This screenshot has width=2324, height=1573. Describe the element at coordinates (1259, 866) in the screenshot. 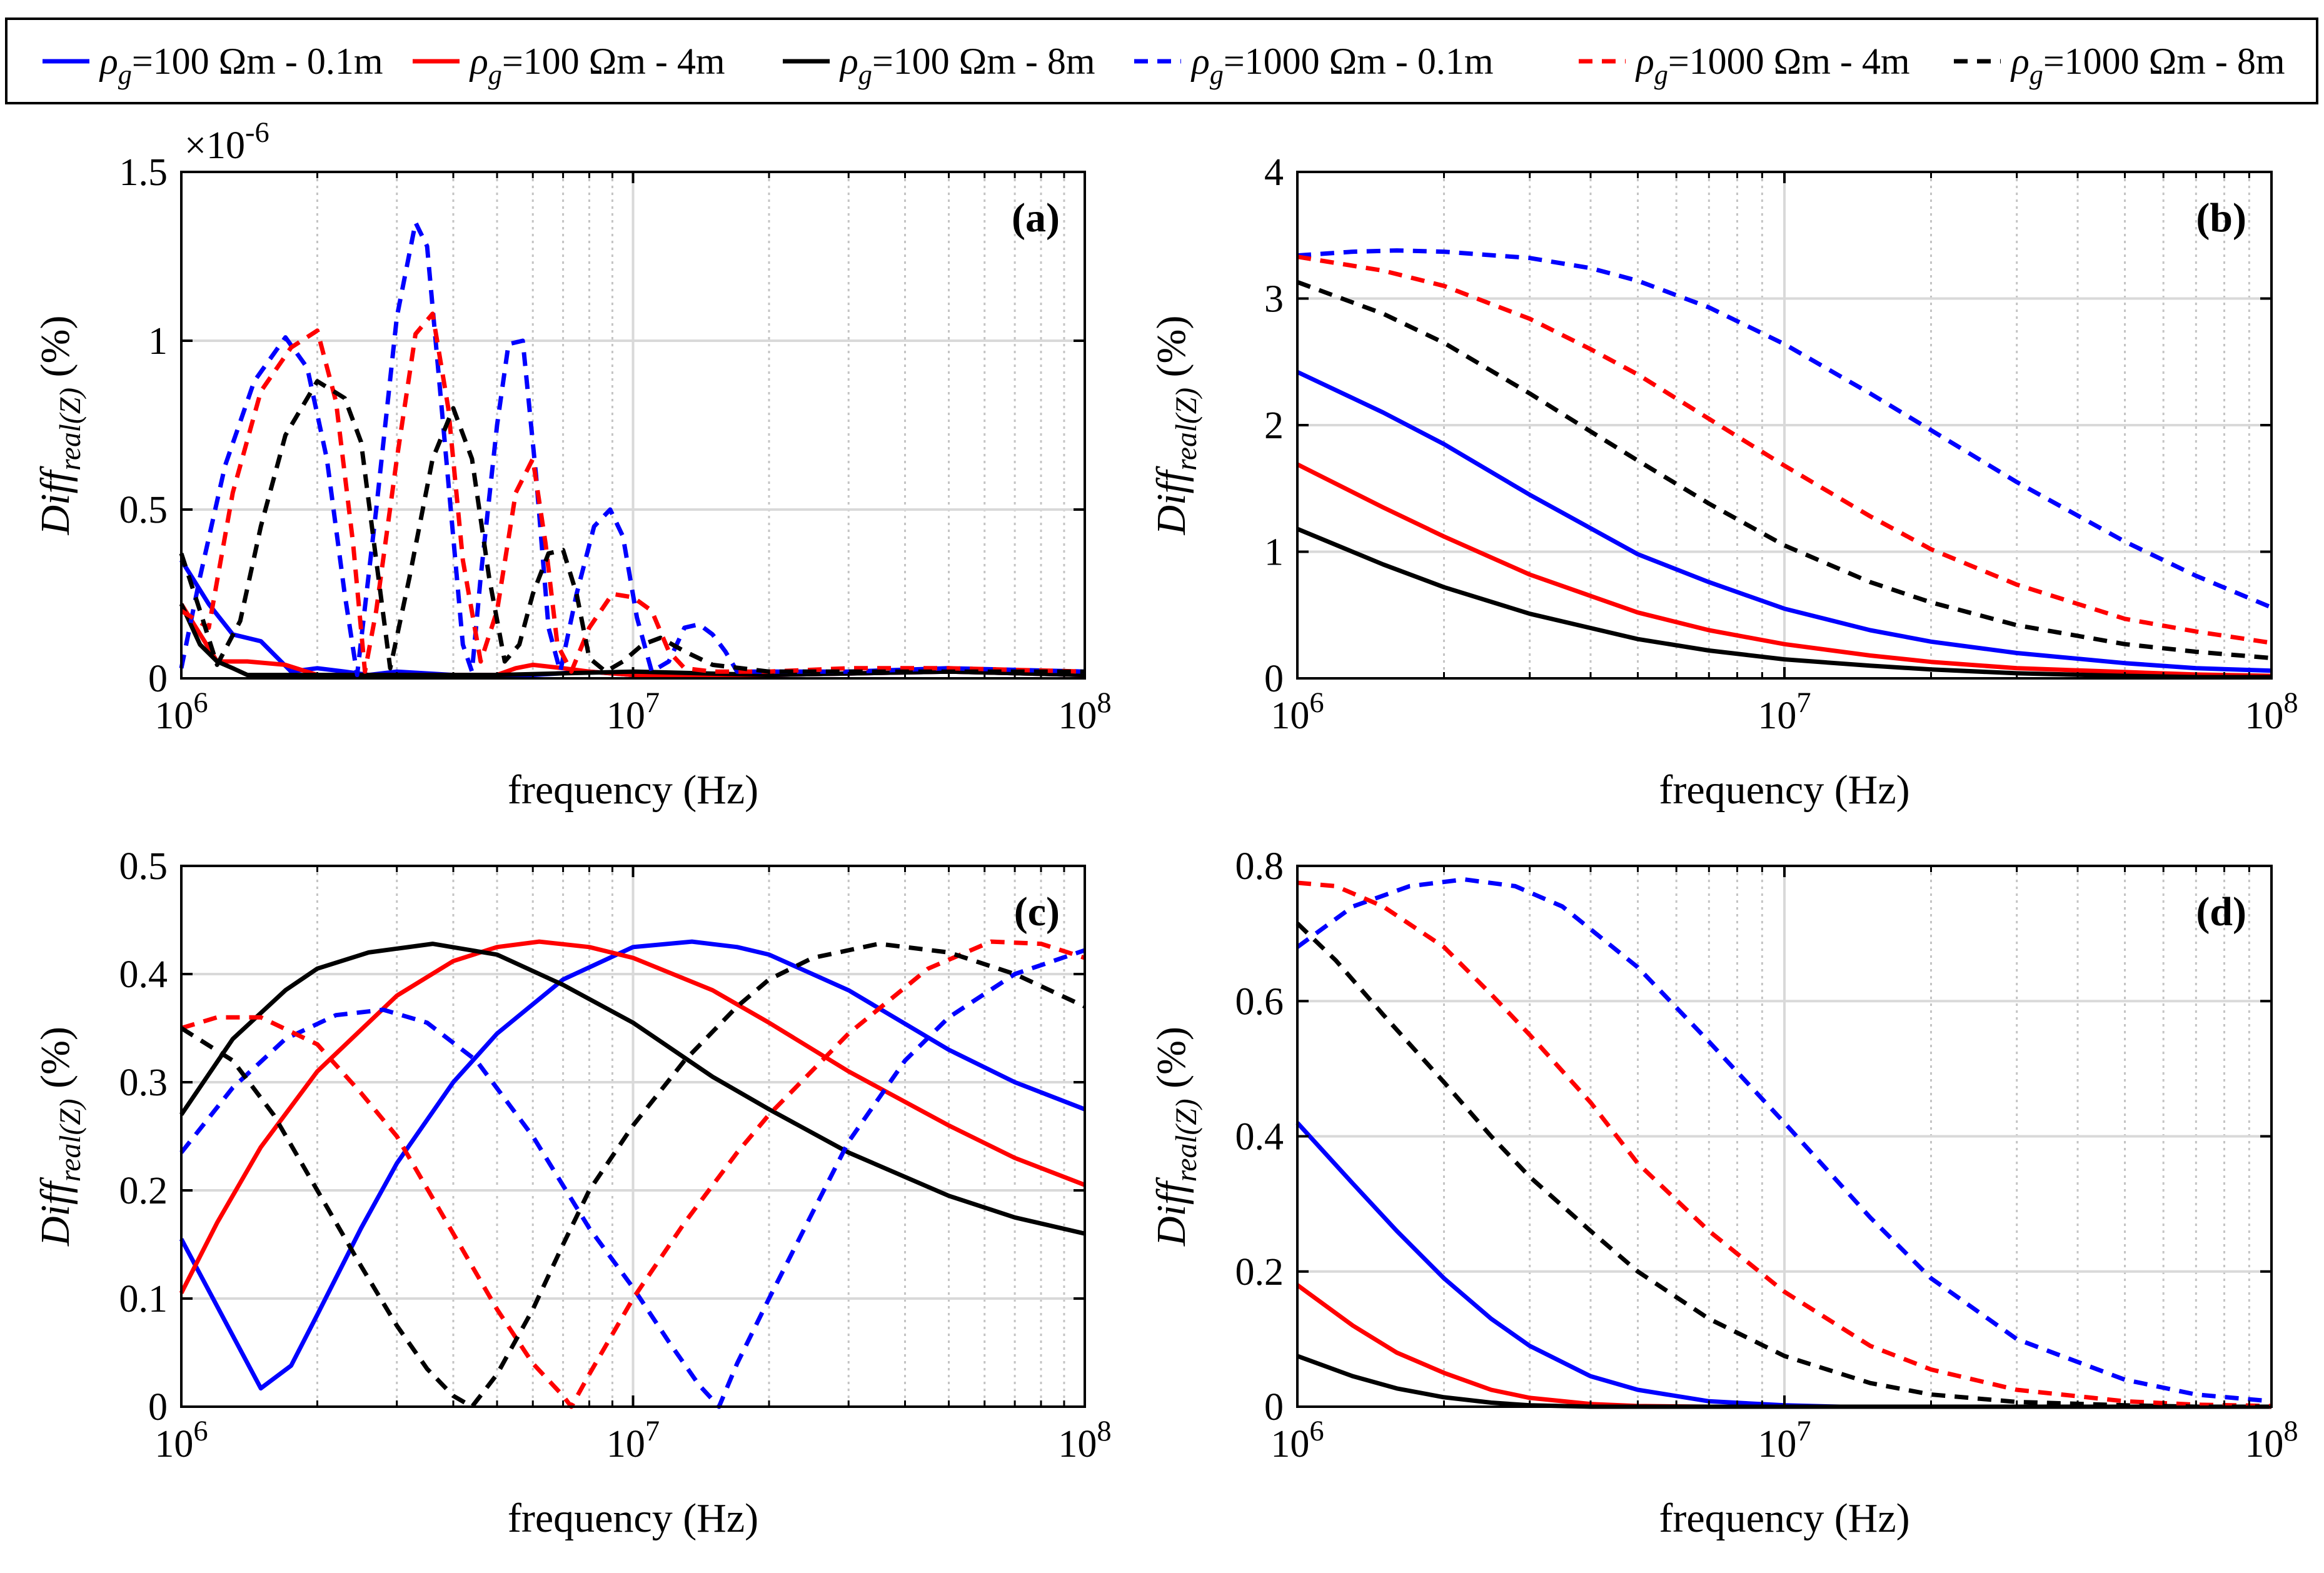

I see `y-tick-label: 0.8` at that location.